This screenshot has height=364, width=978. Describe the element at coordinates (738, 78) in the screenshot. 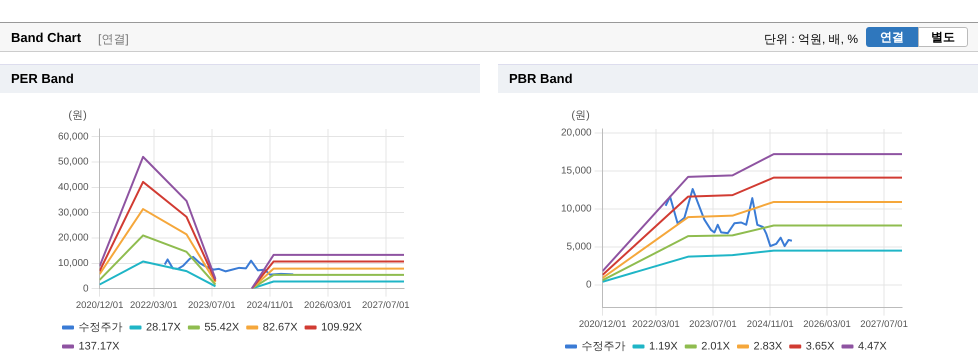

I see `chart-title: PBR Band` at that location.